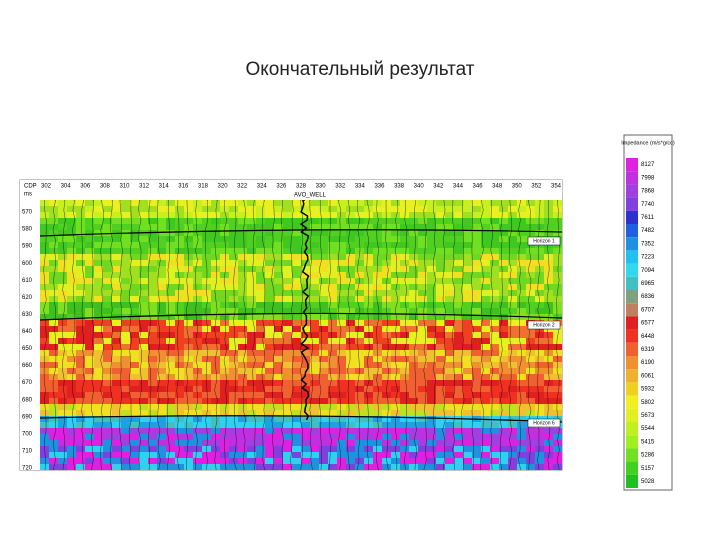 This screenshot has width=720, height=540. What do you see at coordinates (27, 469) in the screenshot?
I see `time-tick-label: 720` at bounding box center [27, 469].